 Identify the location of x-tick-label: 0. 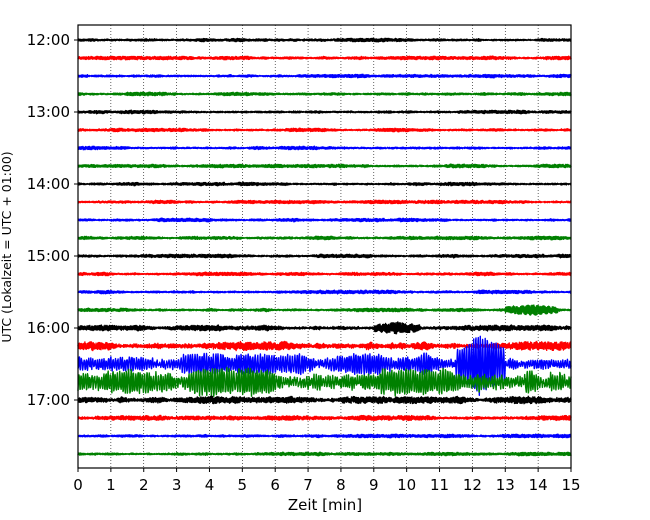
(78, 485).